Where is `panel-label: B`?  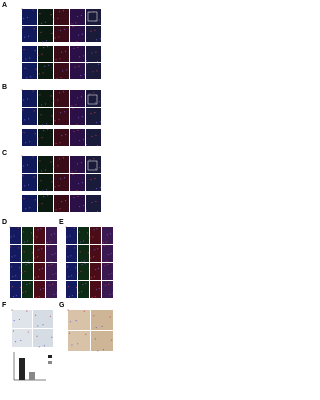
panel-label: B is located at coordinates (4, 87).